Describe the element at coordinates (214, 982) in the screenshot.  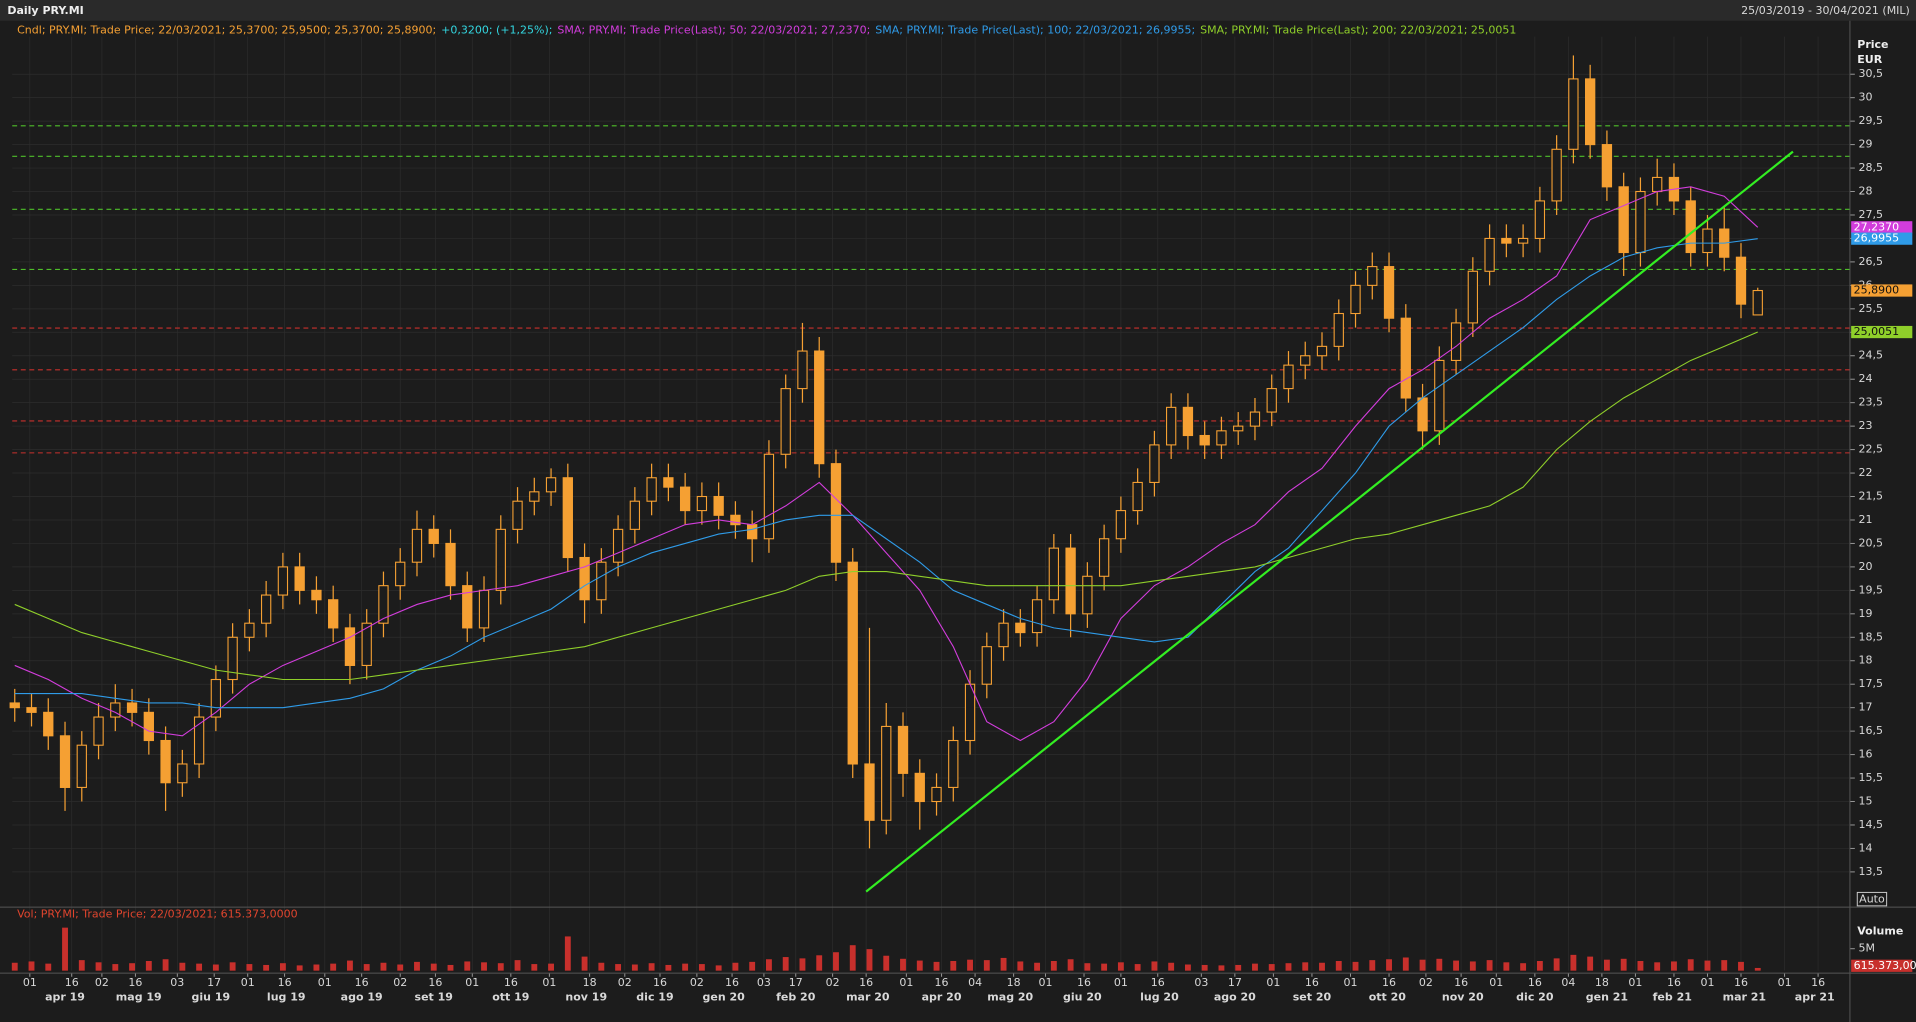
I see `x-tick-label: 17` at that location.